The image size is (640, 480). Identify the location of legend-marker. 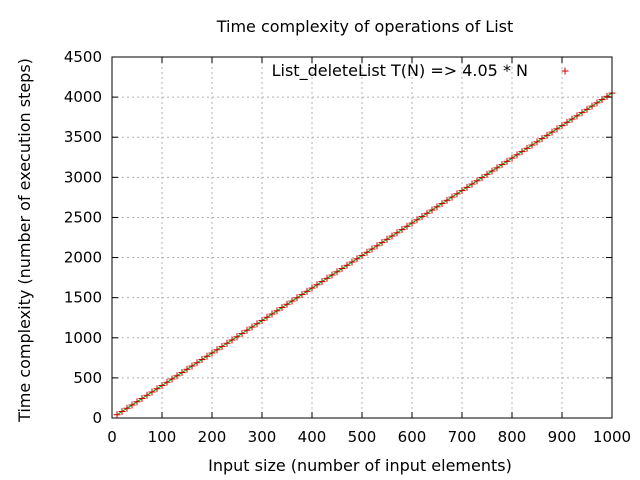
(565, 71).